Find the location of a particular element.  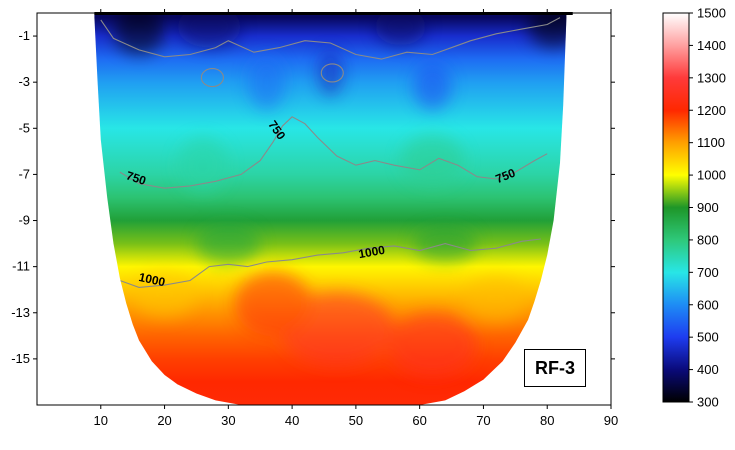

x-tick-label: 20 is located at coordinates (164, 420).